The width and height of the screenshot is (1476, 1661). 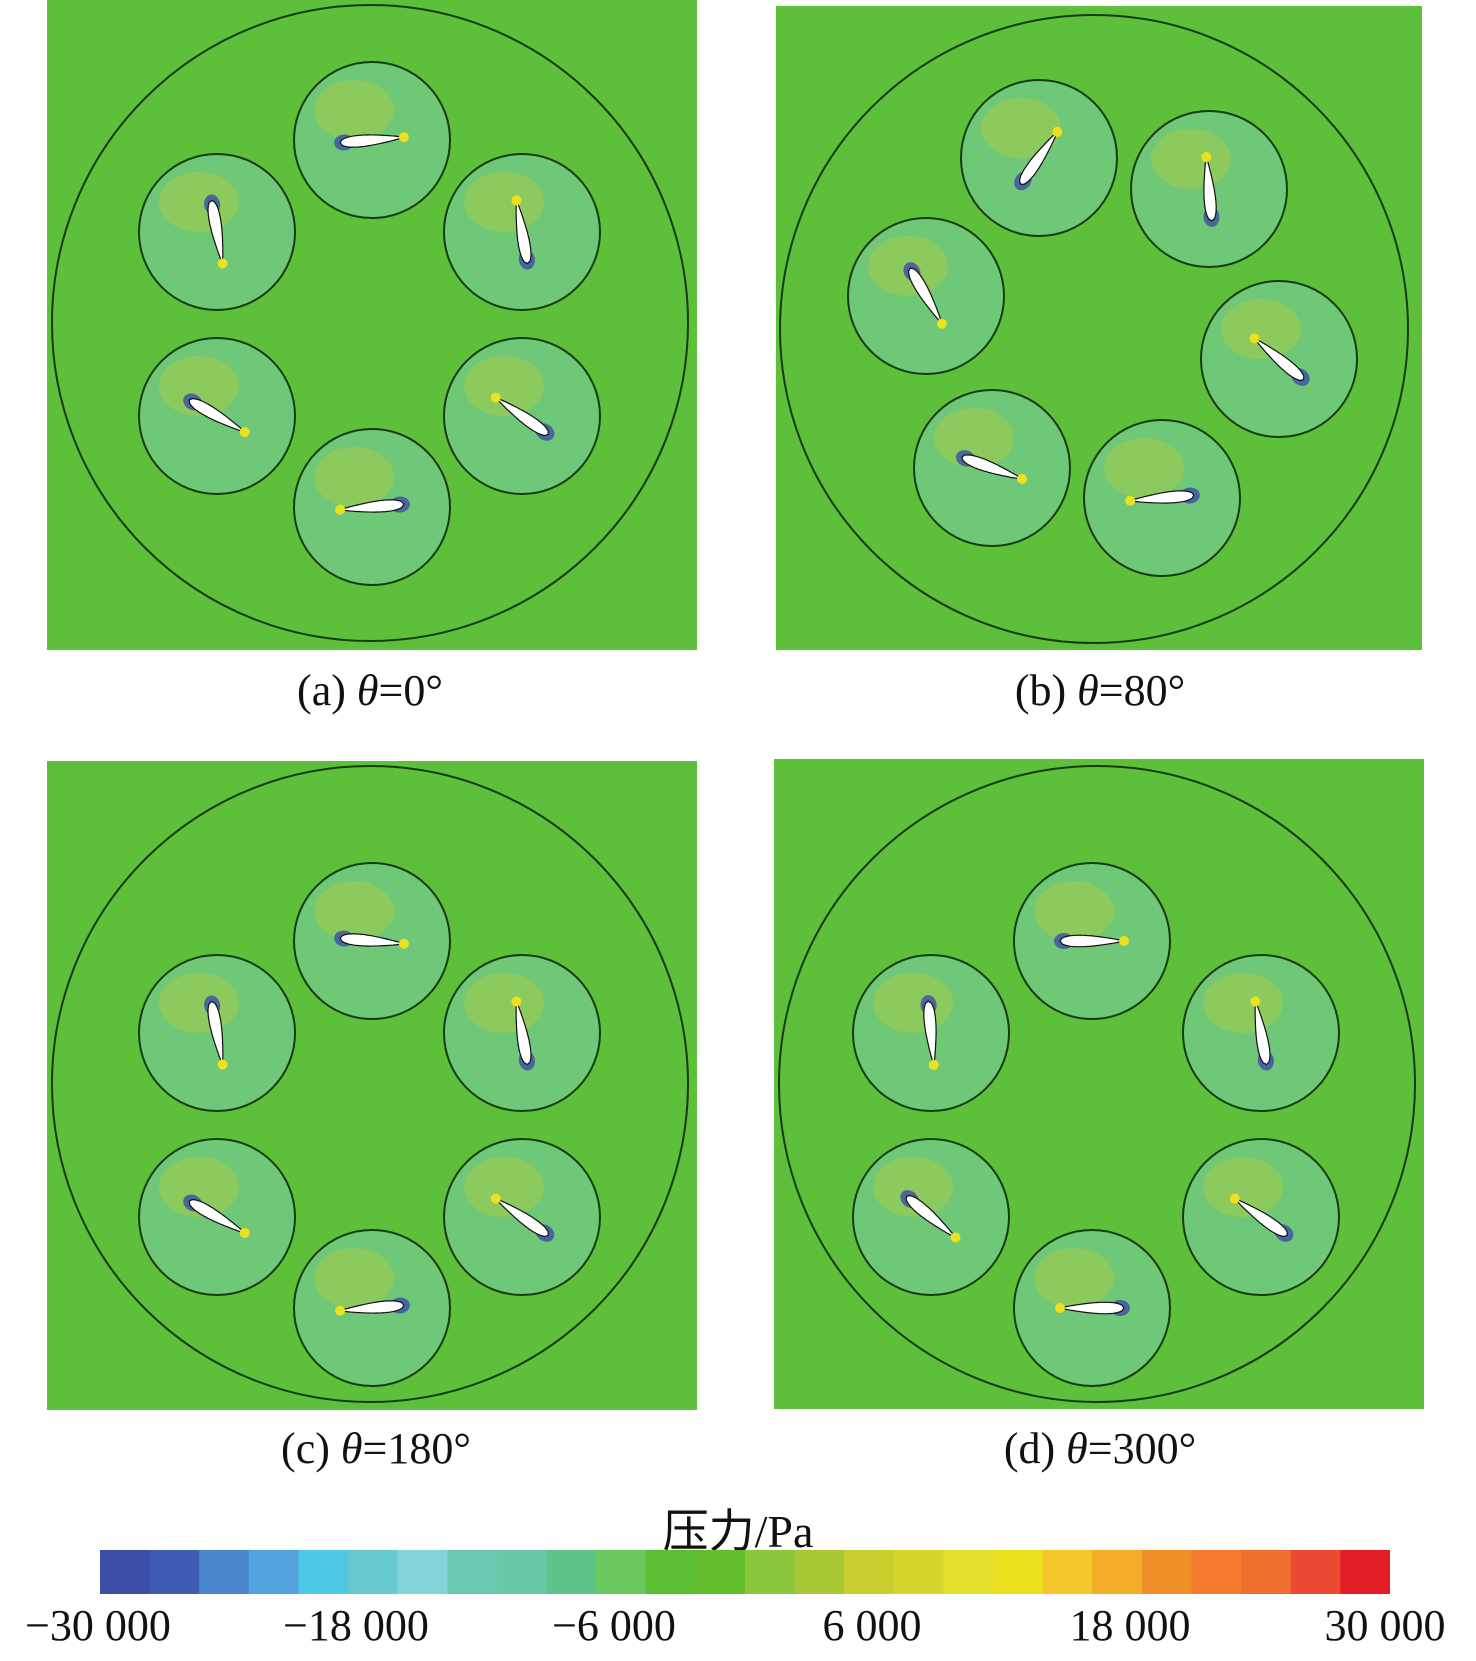 What do you see at coordinates (872, 1625) in the screenshot?
I see `colorbar-tick: 6 000` at bounding box center [872, 1625].